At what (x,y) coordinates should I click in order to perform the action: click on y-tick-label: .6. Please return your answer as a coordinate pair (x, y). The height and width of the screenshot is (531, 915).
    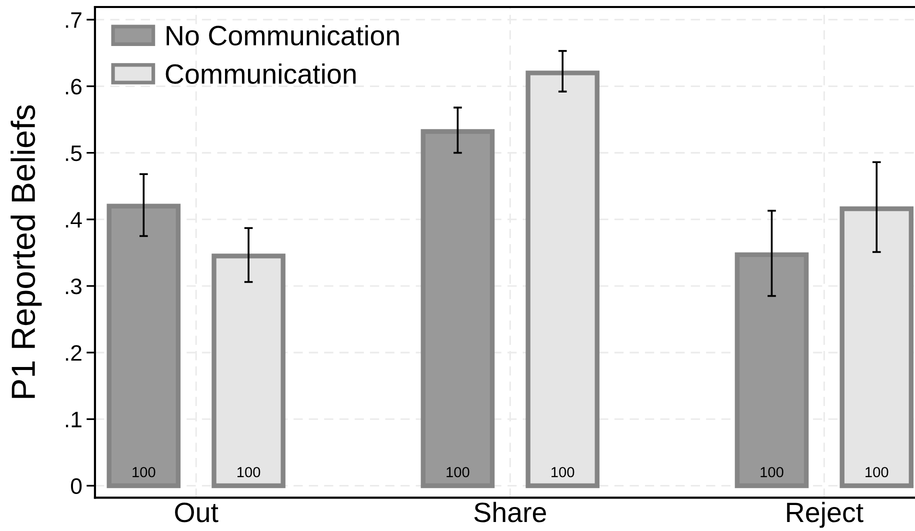
    Looking at the image, I should click on (74, 86).